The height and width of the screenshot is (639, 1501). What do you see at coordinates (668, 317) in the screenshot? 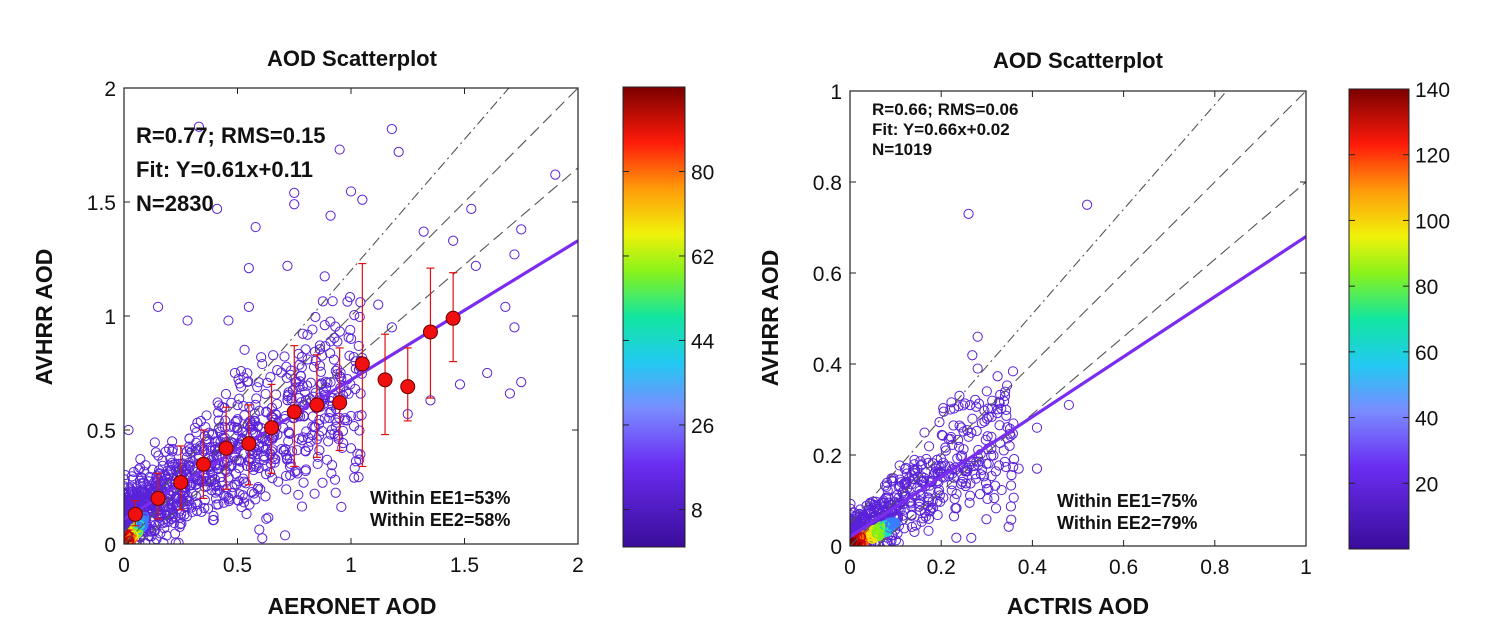
I see `colorbar: 8 26 44 62 80` at bounding box center [668, 317].